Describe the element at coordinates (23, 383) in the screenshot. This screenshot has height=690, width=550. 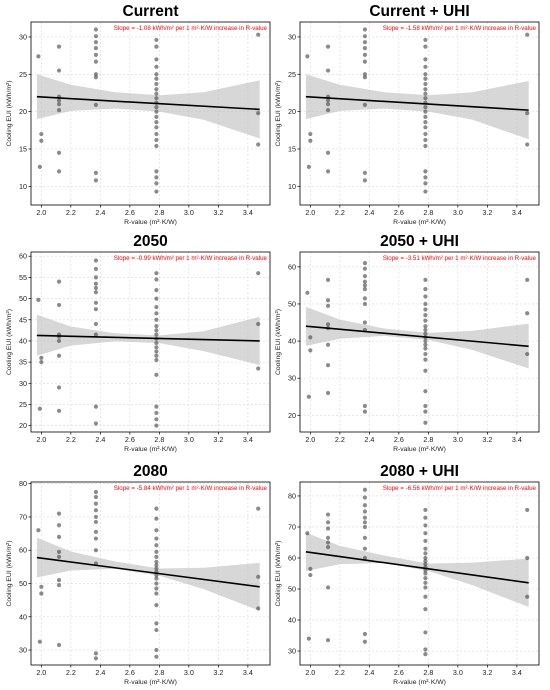
I see `y-tick-label: 30` at that location.